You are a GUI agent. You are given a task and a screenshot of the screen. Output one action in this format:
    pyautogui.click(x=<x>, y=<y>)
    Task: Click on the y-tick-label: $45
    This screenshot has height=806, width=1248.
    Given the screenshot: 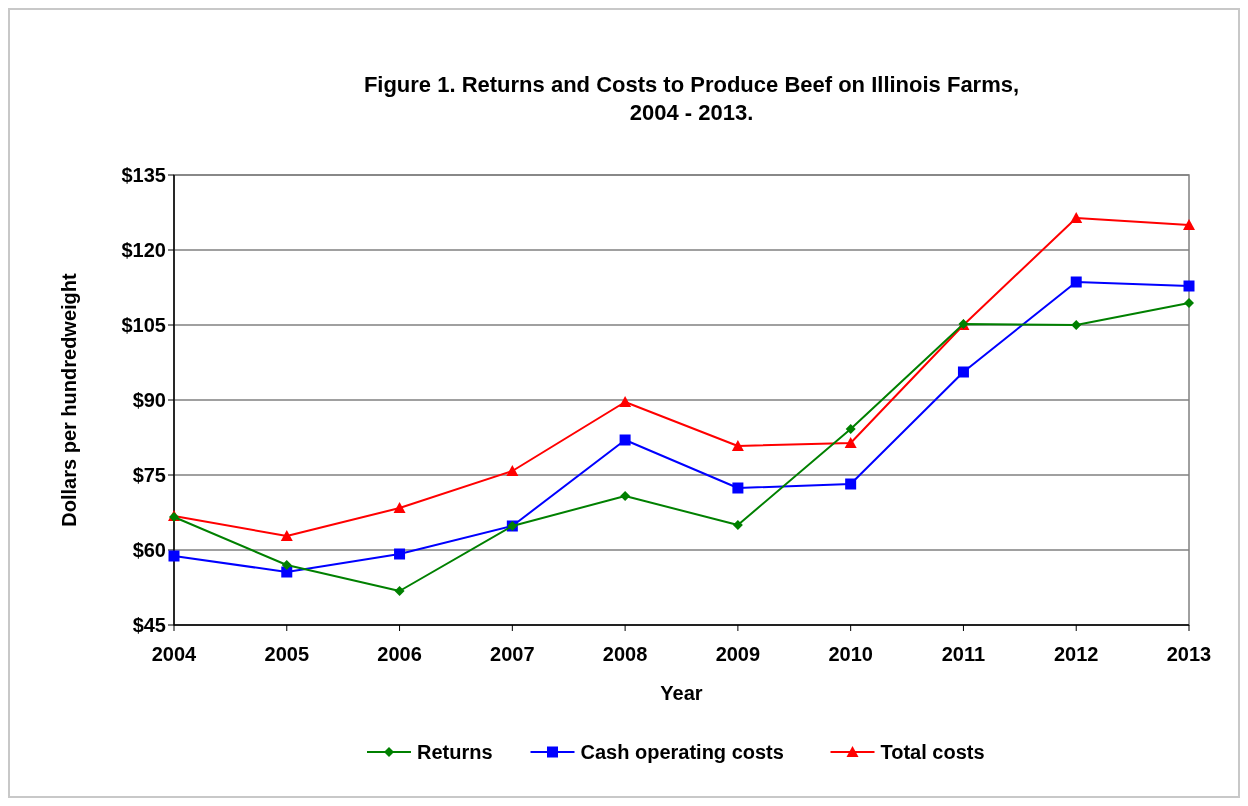 What is the action you would take?
    pyautogui.click(x=149, y=625)
    